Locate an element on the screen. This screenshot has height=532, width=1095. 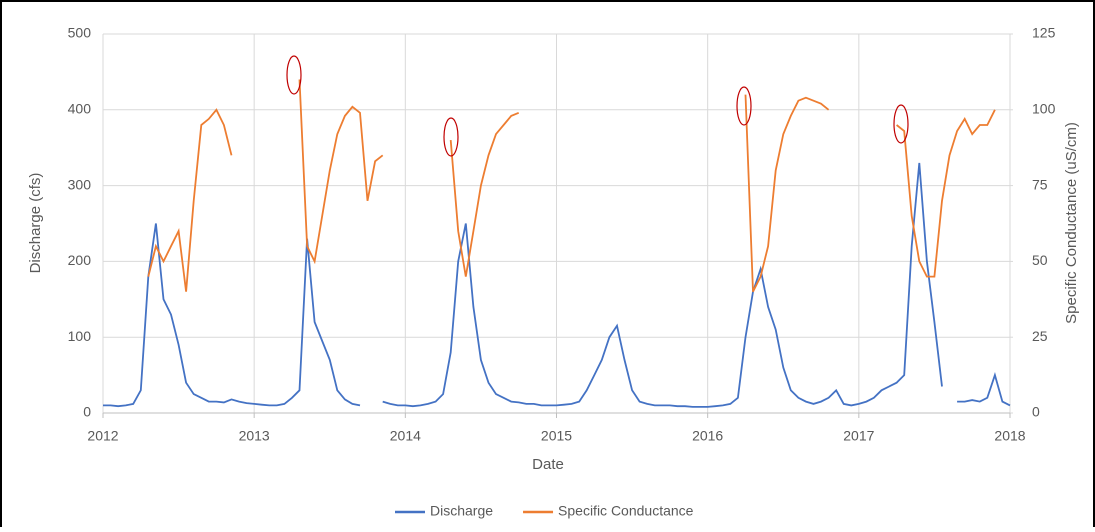
legend-label: Discharge is located at coordinates (461, 511).